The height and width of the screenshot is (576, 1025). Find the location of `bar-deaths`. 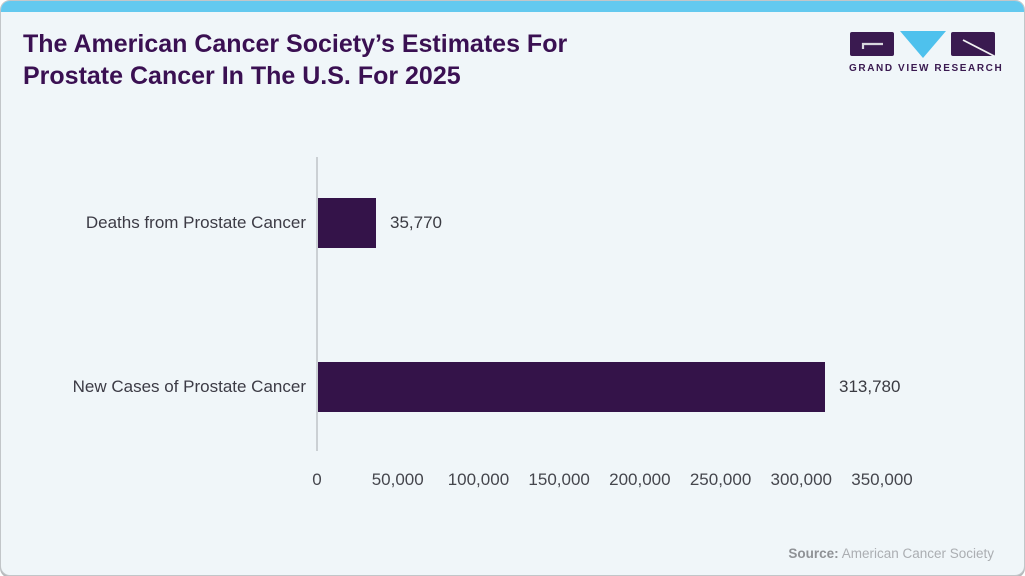

bar-deaths is located at coordinates (347, 223).